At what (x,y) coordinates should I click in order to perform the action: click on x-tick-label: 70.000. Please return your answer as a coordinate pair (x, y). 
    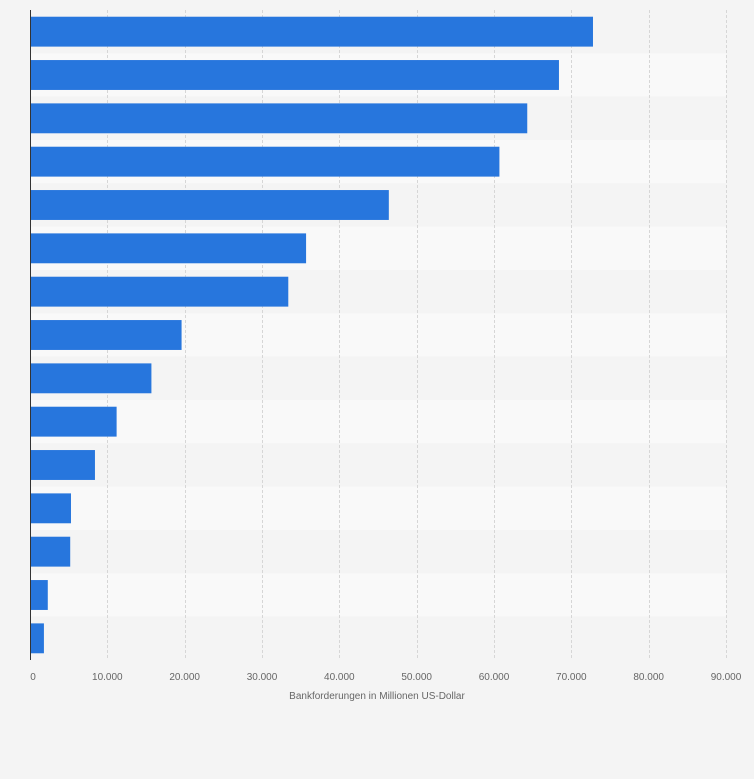
    Looking at the image, I should click on (571, 677).